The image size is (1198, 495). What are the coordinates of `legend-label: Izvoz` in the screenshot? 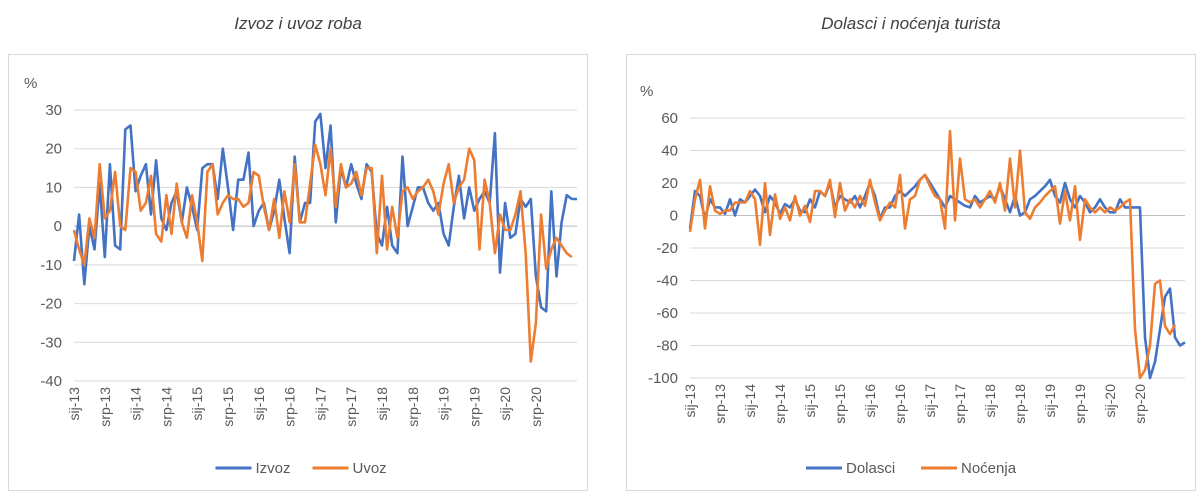 It's located at (273, 468).